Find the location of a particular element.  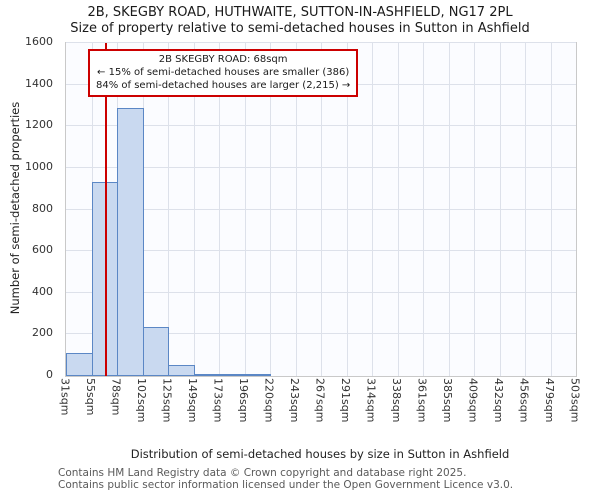

x-tick-label: 409sqm is located at coordinates (473, 400).